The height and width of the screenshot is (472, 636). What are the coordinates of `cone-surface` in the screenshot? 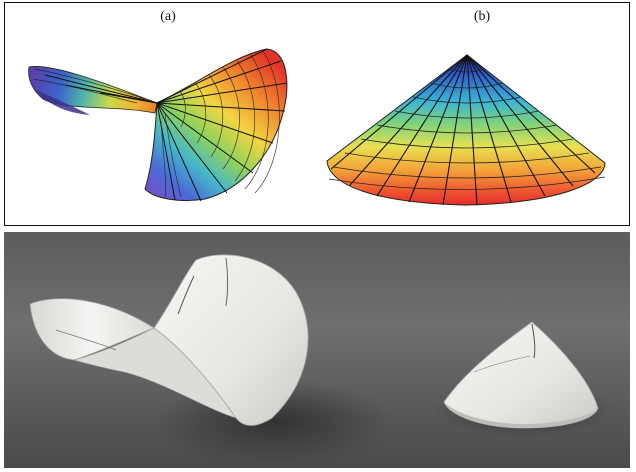 It's located at (466, 130).